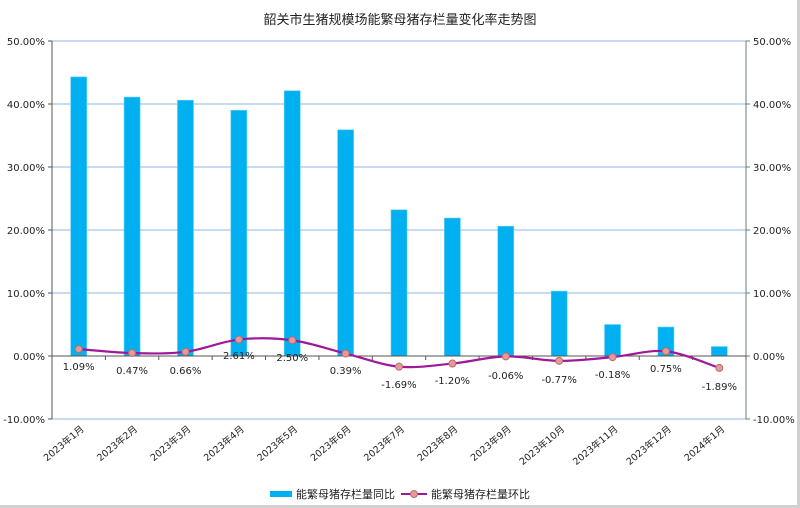 This screenshot has width=800, height=508. What do you see at coordinates (223, 443) in the screenshot?
I see `x-category-label: 2023年4月` at bounding box center [223, 443].